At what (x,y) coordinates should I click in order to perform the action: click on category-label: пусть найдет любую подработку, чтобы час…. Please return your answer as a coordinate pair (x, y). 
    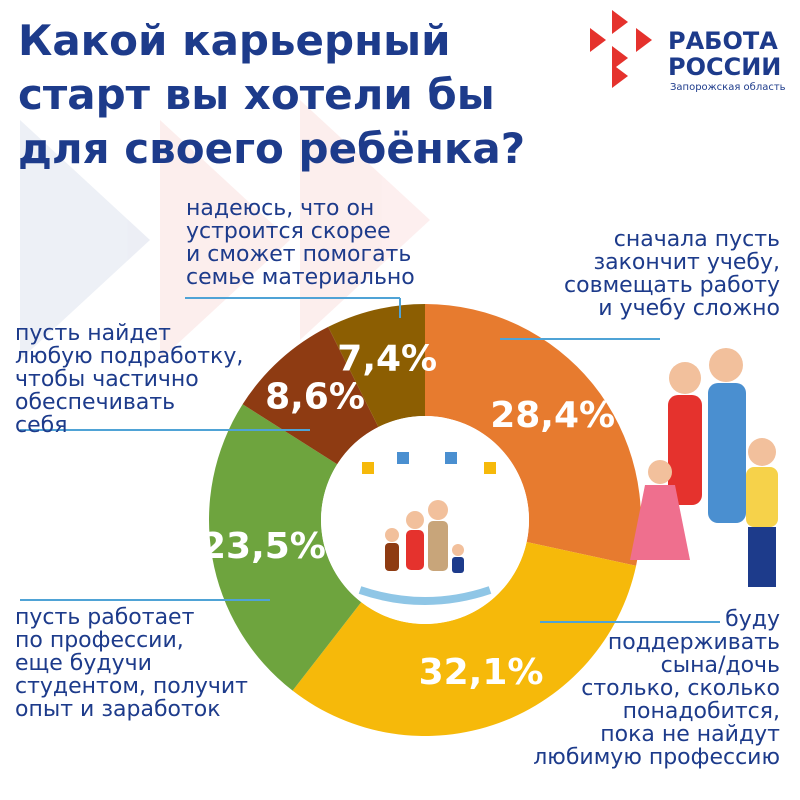
    Looking at the image, I should click on (129, 379).